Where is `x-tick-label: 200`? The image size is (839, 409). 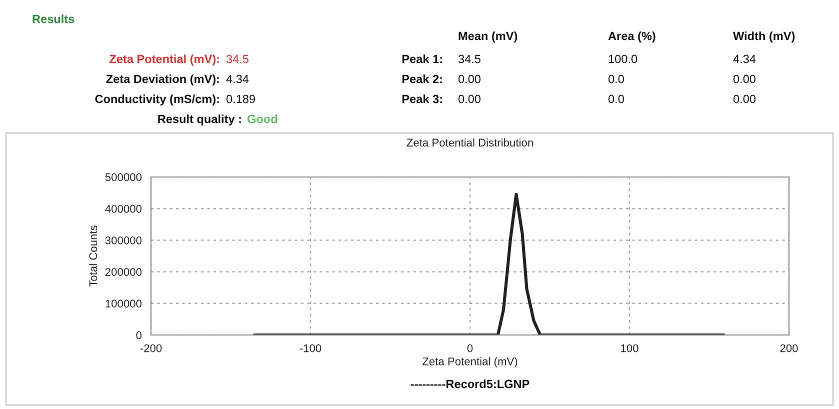
x-tick-label: 200 is located at coordinates (789, 348).